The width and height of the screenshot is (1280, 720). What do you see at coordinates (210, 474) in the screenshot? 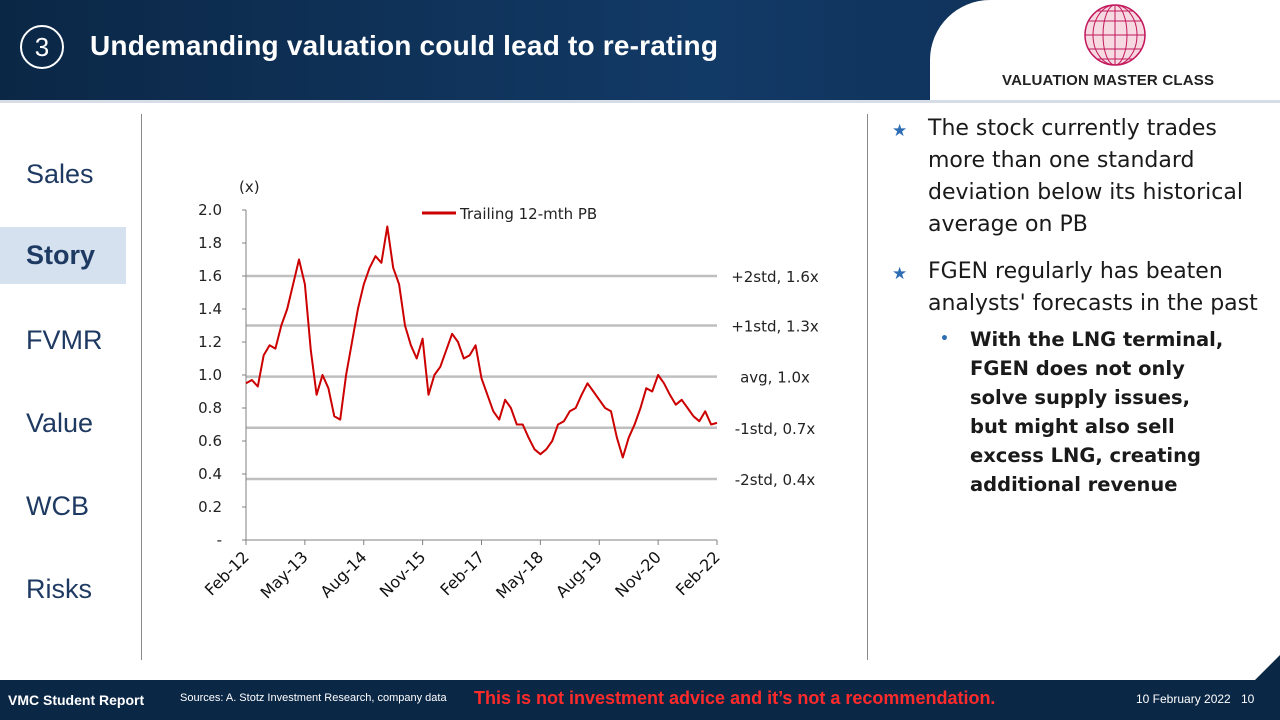
I see `y-tick-label-2: 0.4` at bounding box center [210, 474].